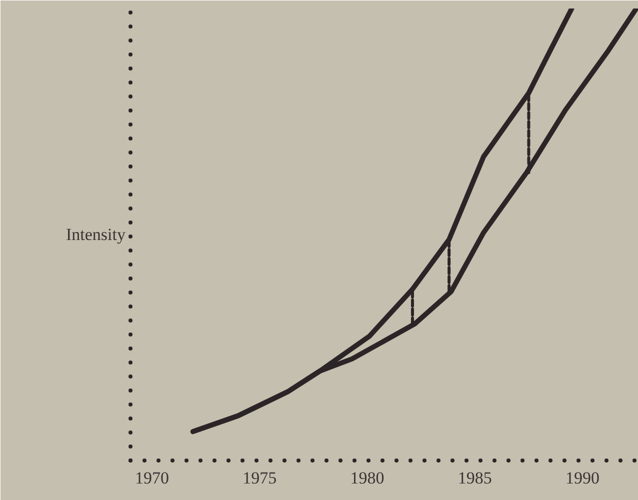  What do you see at coordinates (259, 478) in the screenshot?
I see `x-tick-label: 1975` at bounding box center [259, 478].